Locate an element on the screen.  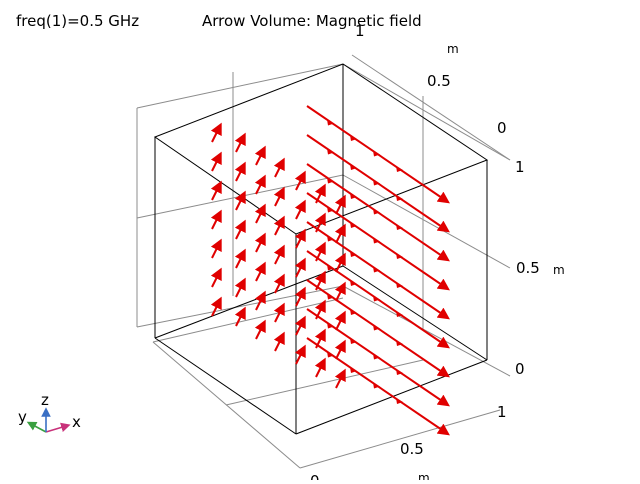
y-tick-0: 0 is located at coordinates (520, 369).